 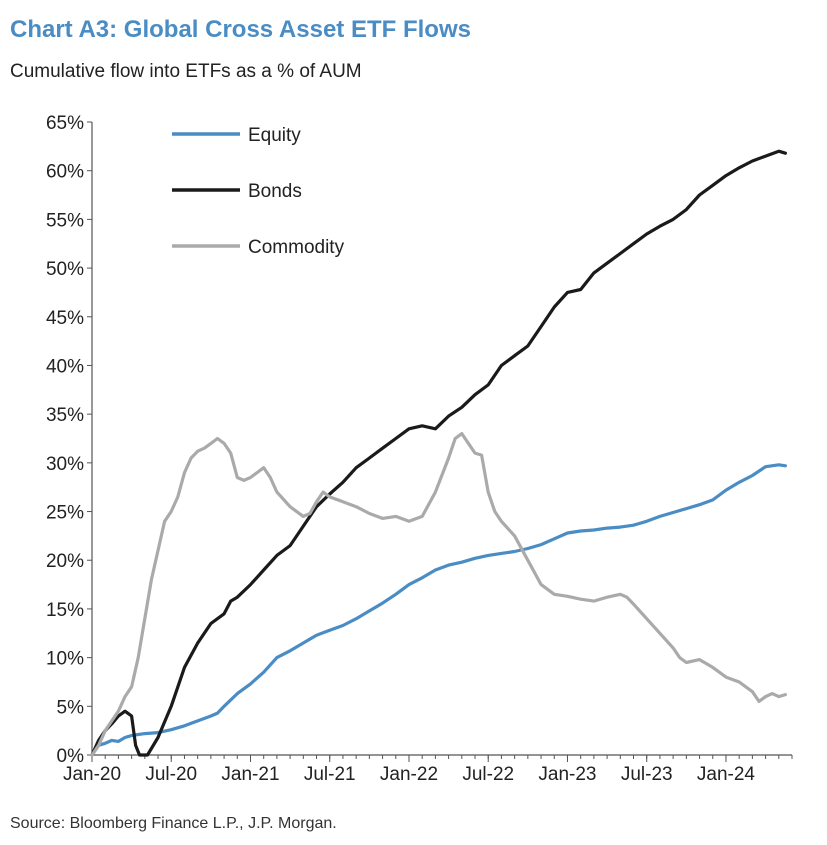 I want to click on y-tick-label: 0%, so click(x=71, y=756).